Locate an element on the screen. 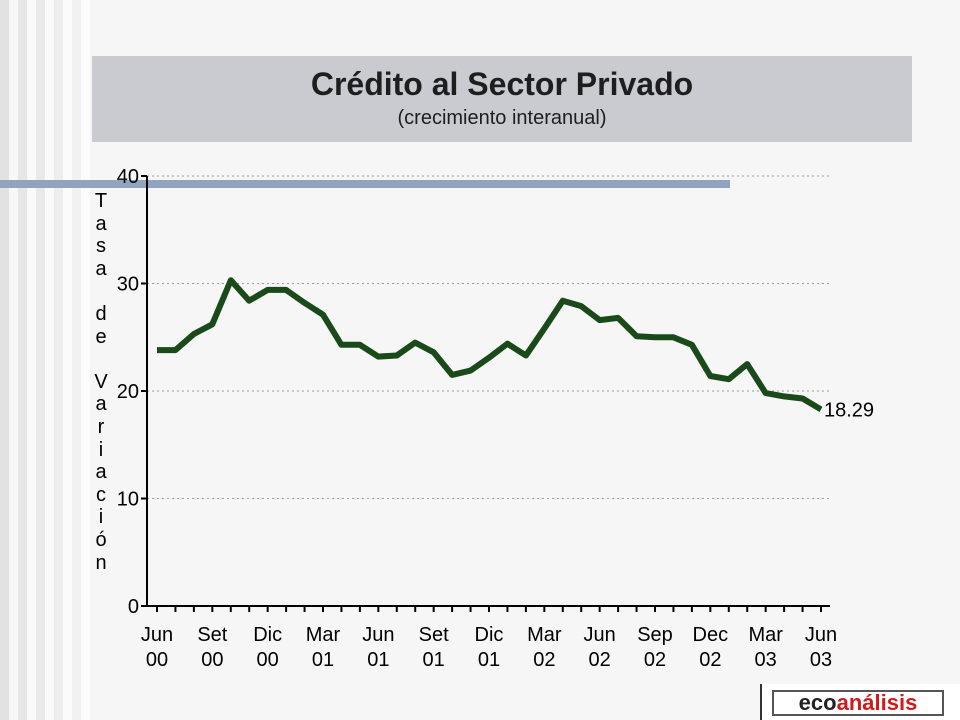  y-axis-label-char: s is located at coordinates (101, 246).